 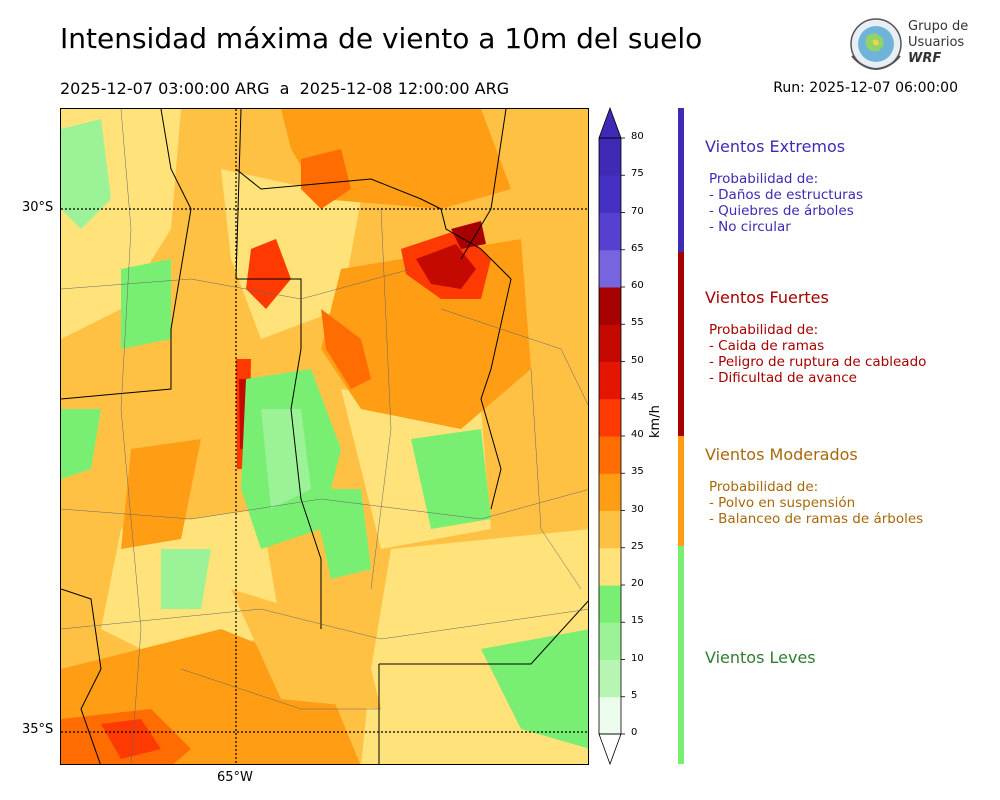 I want to click on wrf-logo: Grupo de Usuarios WRF, so click(x=913, y=44).